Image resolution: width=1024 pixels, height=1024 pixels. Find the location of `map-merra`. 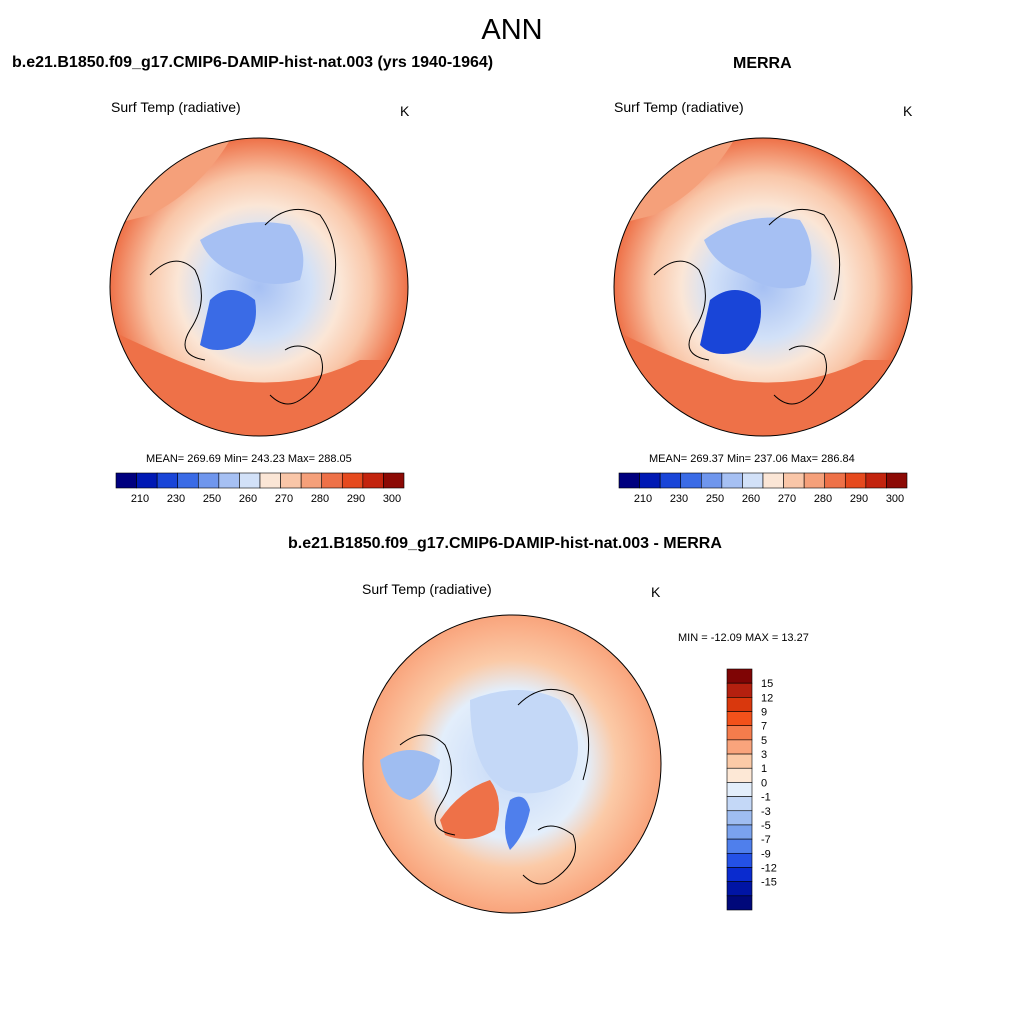

map-merra is located at coordinates (763, 287).